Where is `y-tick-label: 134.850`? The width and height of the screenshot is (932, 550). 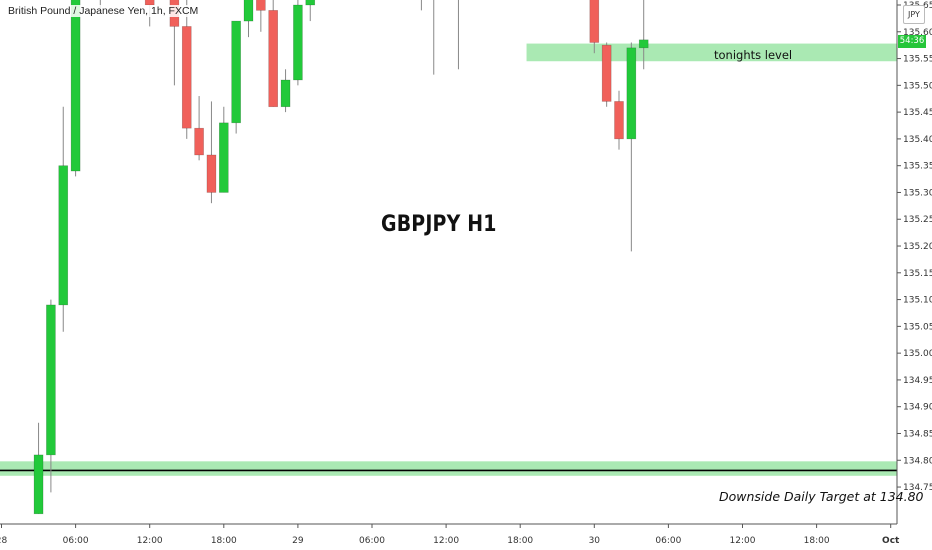 y-tick-label: 134.850 is located at coordinates (917, 434).